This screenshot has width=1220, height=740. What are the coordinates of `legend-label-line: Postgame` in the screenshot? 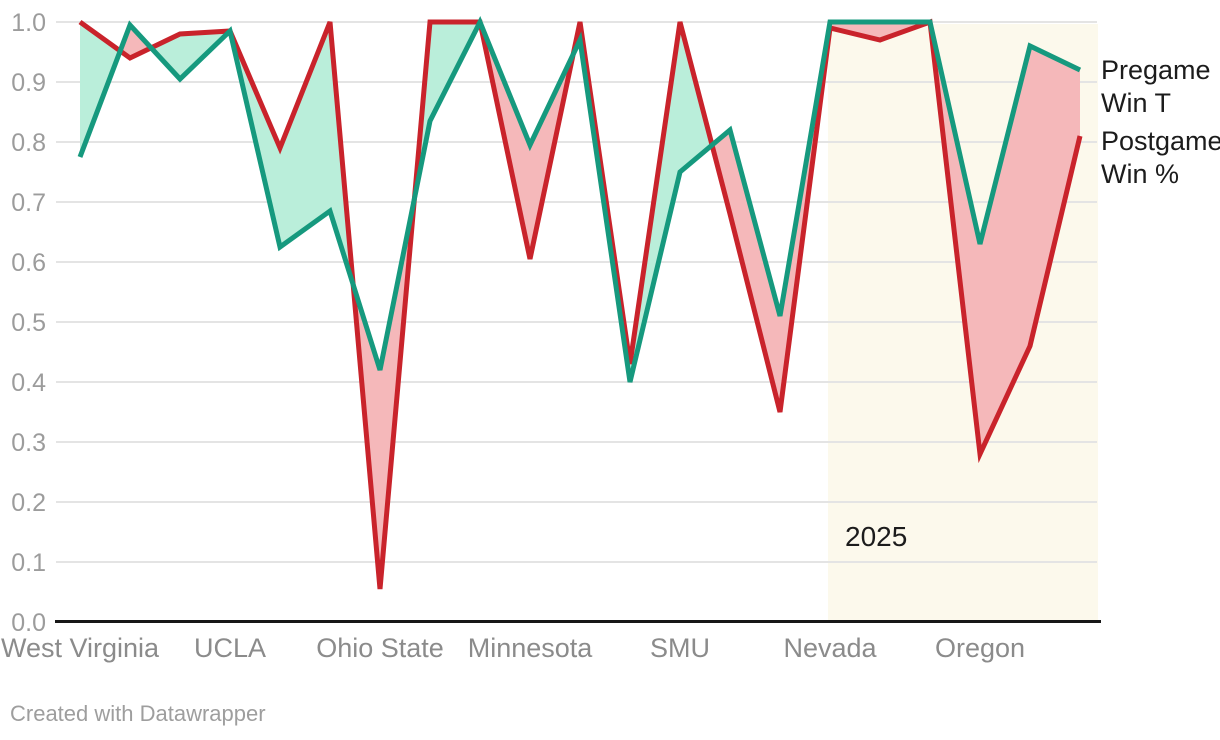 It's located at (1160, 141).